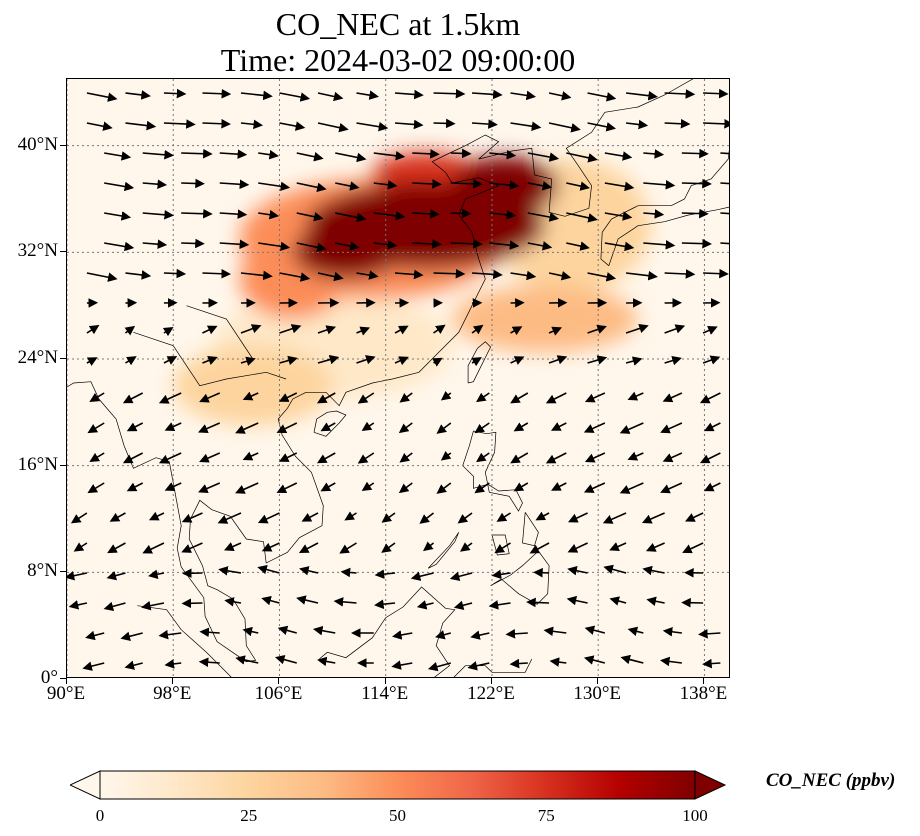 The width and height of the screenshot is (920, 836). Describe the element at coordinates (397, 815) in the screenshot. I see `colorbar-tick-label: 50` at that location.